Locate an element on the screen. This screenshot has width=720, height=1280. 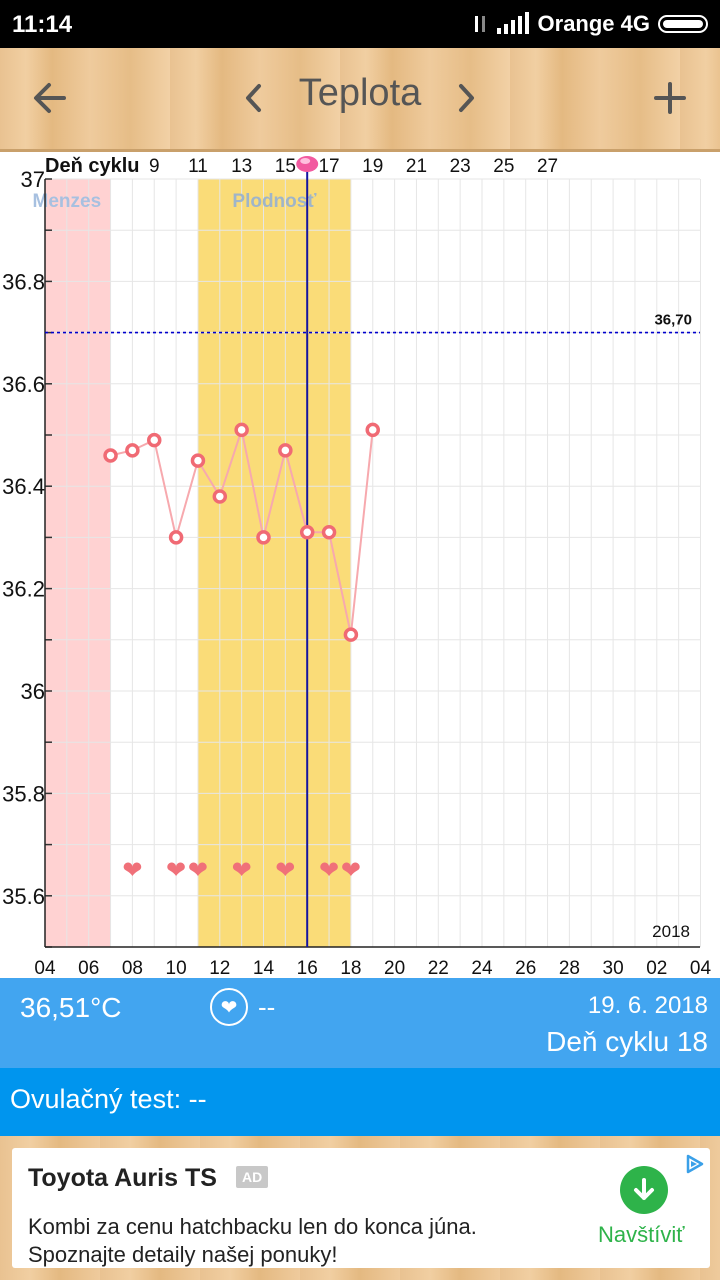
cycle-tick-label: 27 is located at coordinates (547, 166).